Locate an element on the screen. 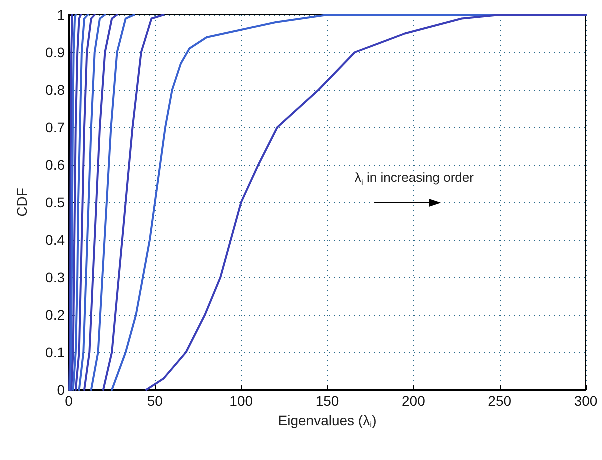 The width and height of the screenshot is (602, 460). y-tick-label: 0.9 is located at coordinates (56, 52).